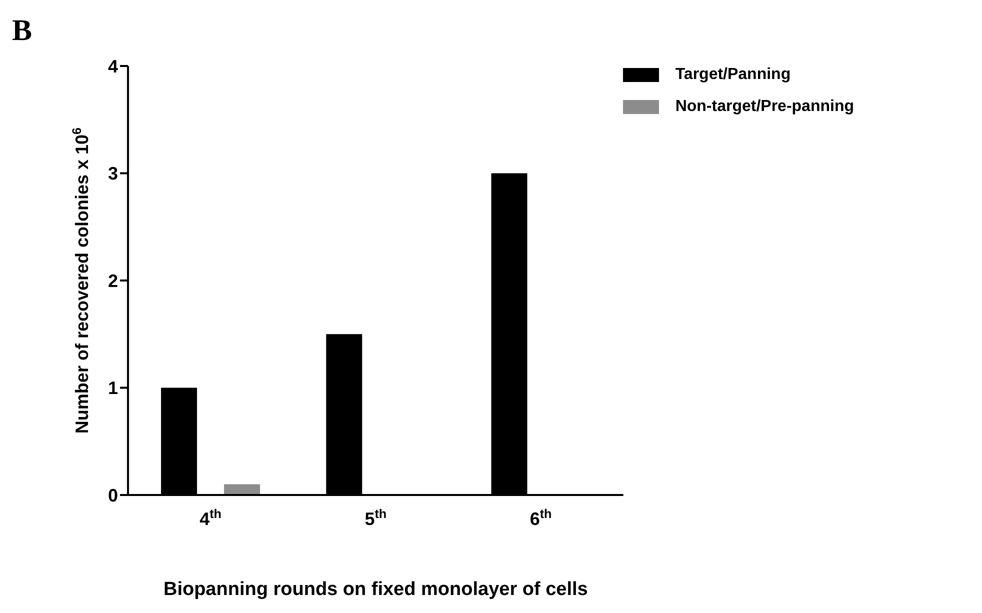 The height and width of the screenshot is (613, 982). Describe the element at coordinates (375, 518) in the screenshot. I see `x-tick-label: 5$^{th}$` at that location.